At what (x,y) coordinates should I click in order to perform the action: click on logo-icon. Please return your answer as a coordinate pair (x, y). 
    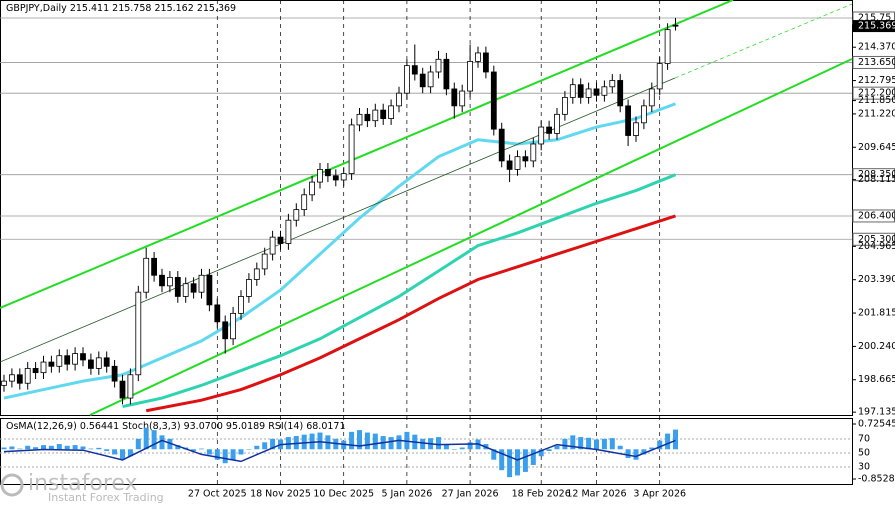
    Looking at the image, I should click on (12, 485).